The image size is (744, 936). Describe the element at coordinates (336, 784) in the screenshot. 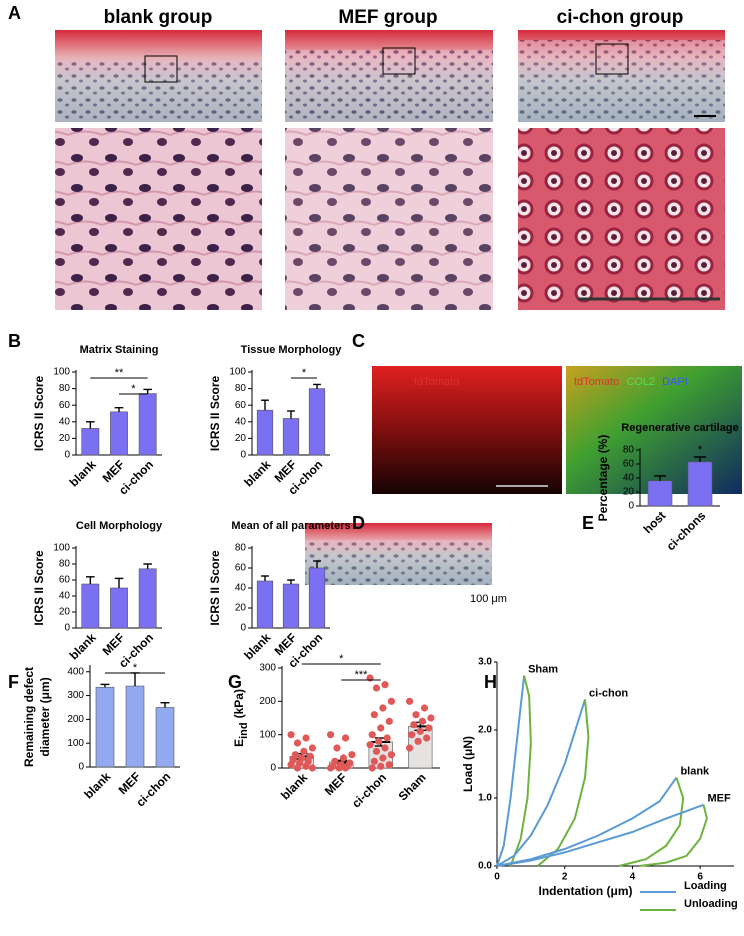

I see `x-tick-label: MEF` at that location.